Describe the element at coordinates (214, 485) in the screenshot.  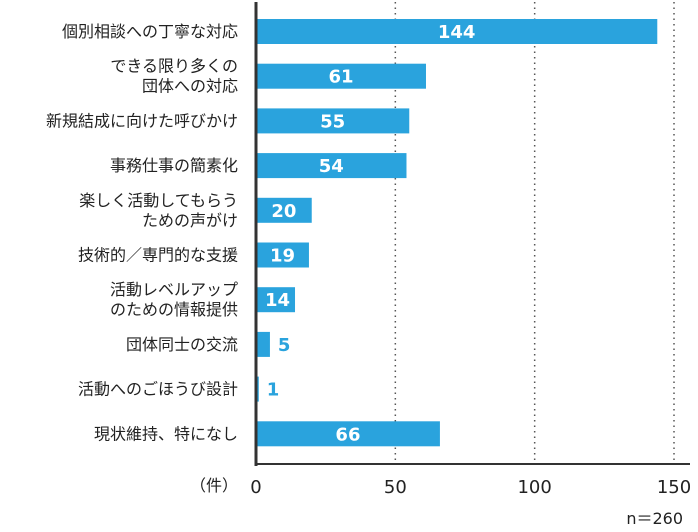
I see `unit-label: （件）` at that location.